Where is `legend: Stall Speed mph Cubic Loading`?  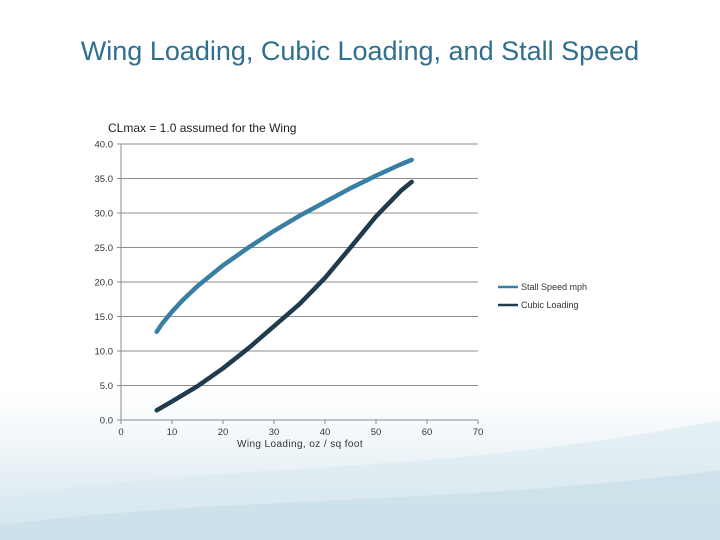
legend: Stall Speed mph Cubic Loading is located at coordinates (542, 296).